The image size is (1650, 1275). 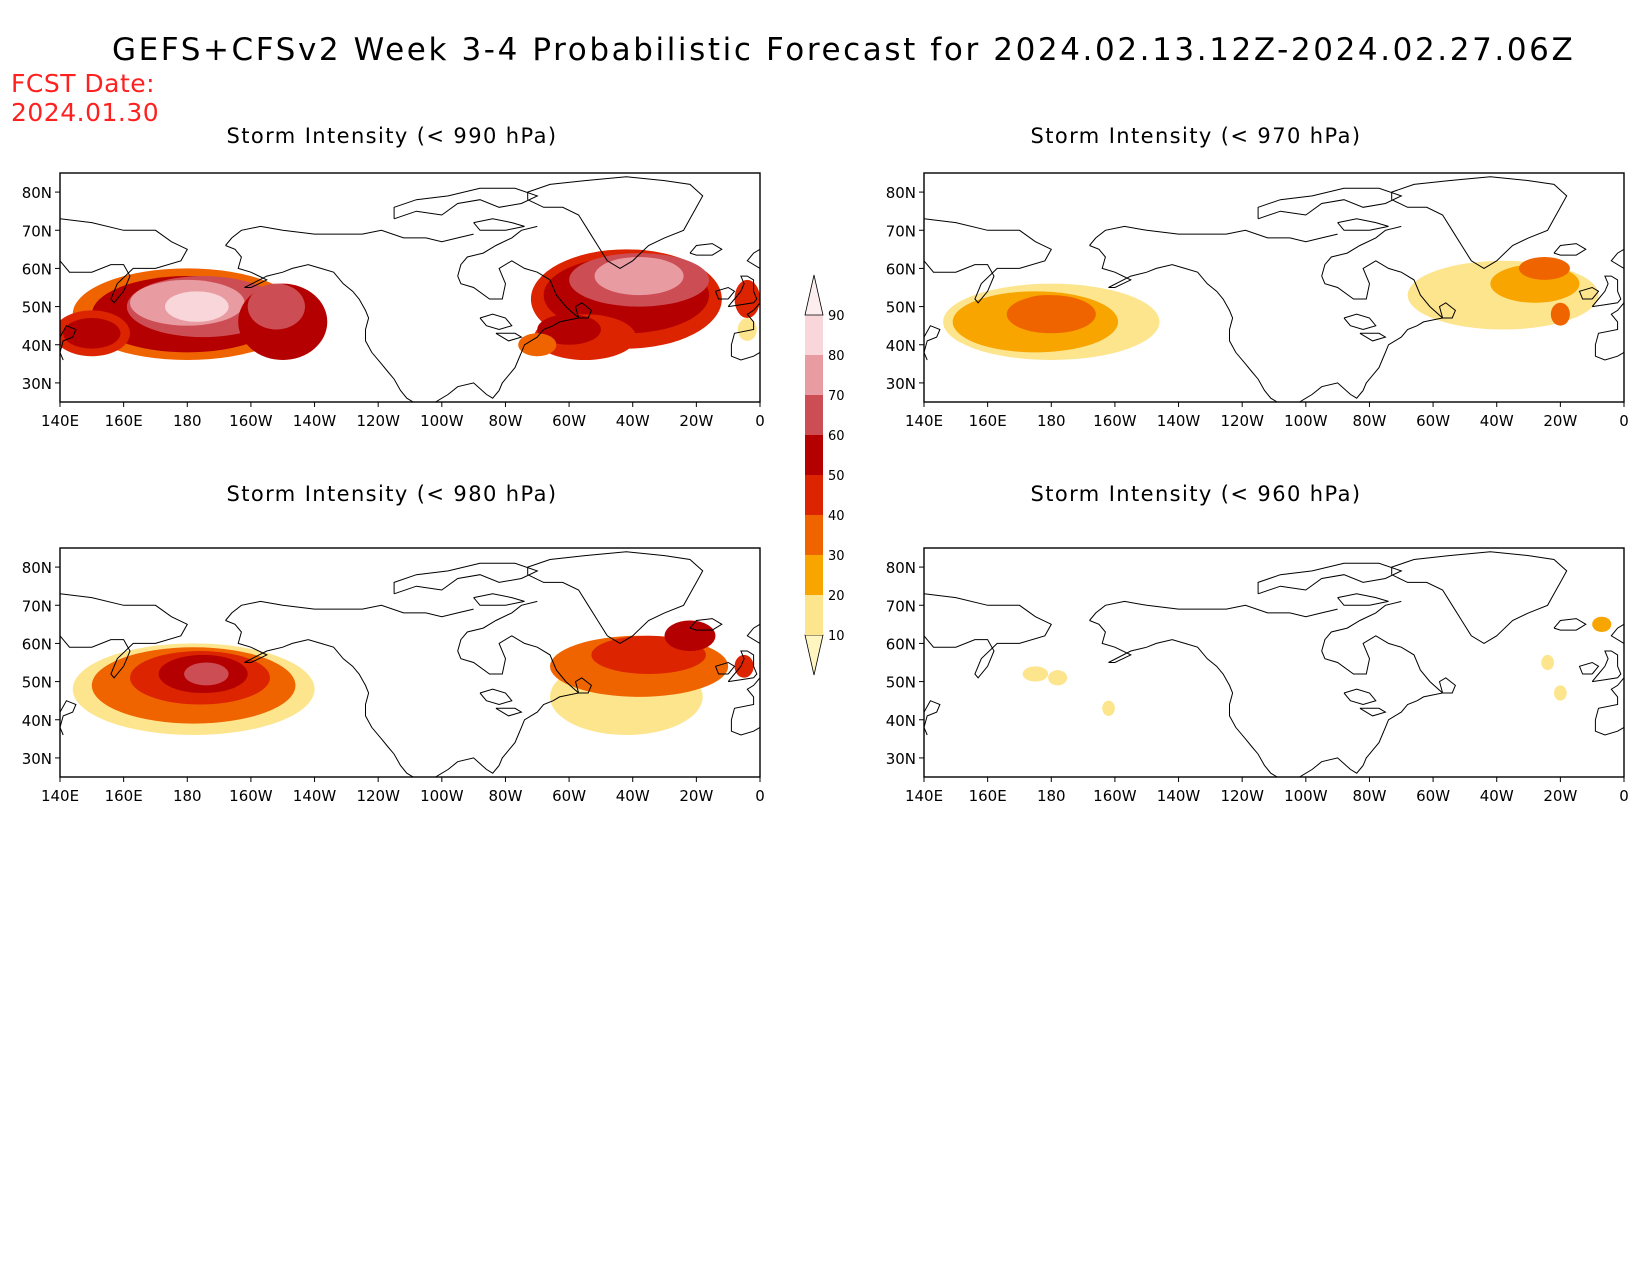 What do you see at coordinates (824, 475) in the screenshot?
I see `colorbar: 10 20 30 40 50 60 70 80 90` at bounding box center [824, 475].